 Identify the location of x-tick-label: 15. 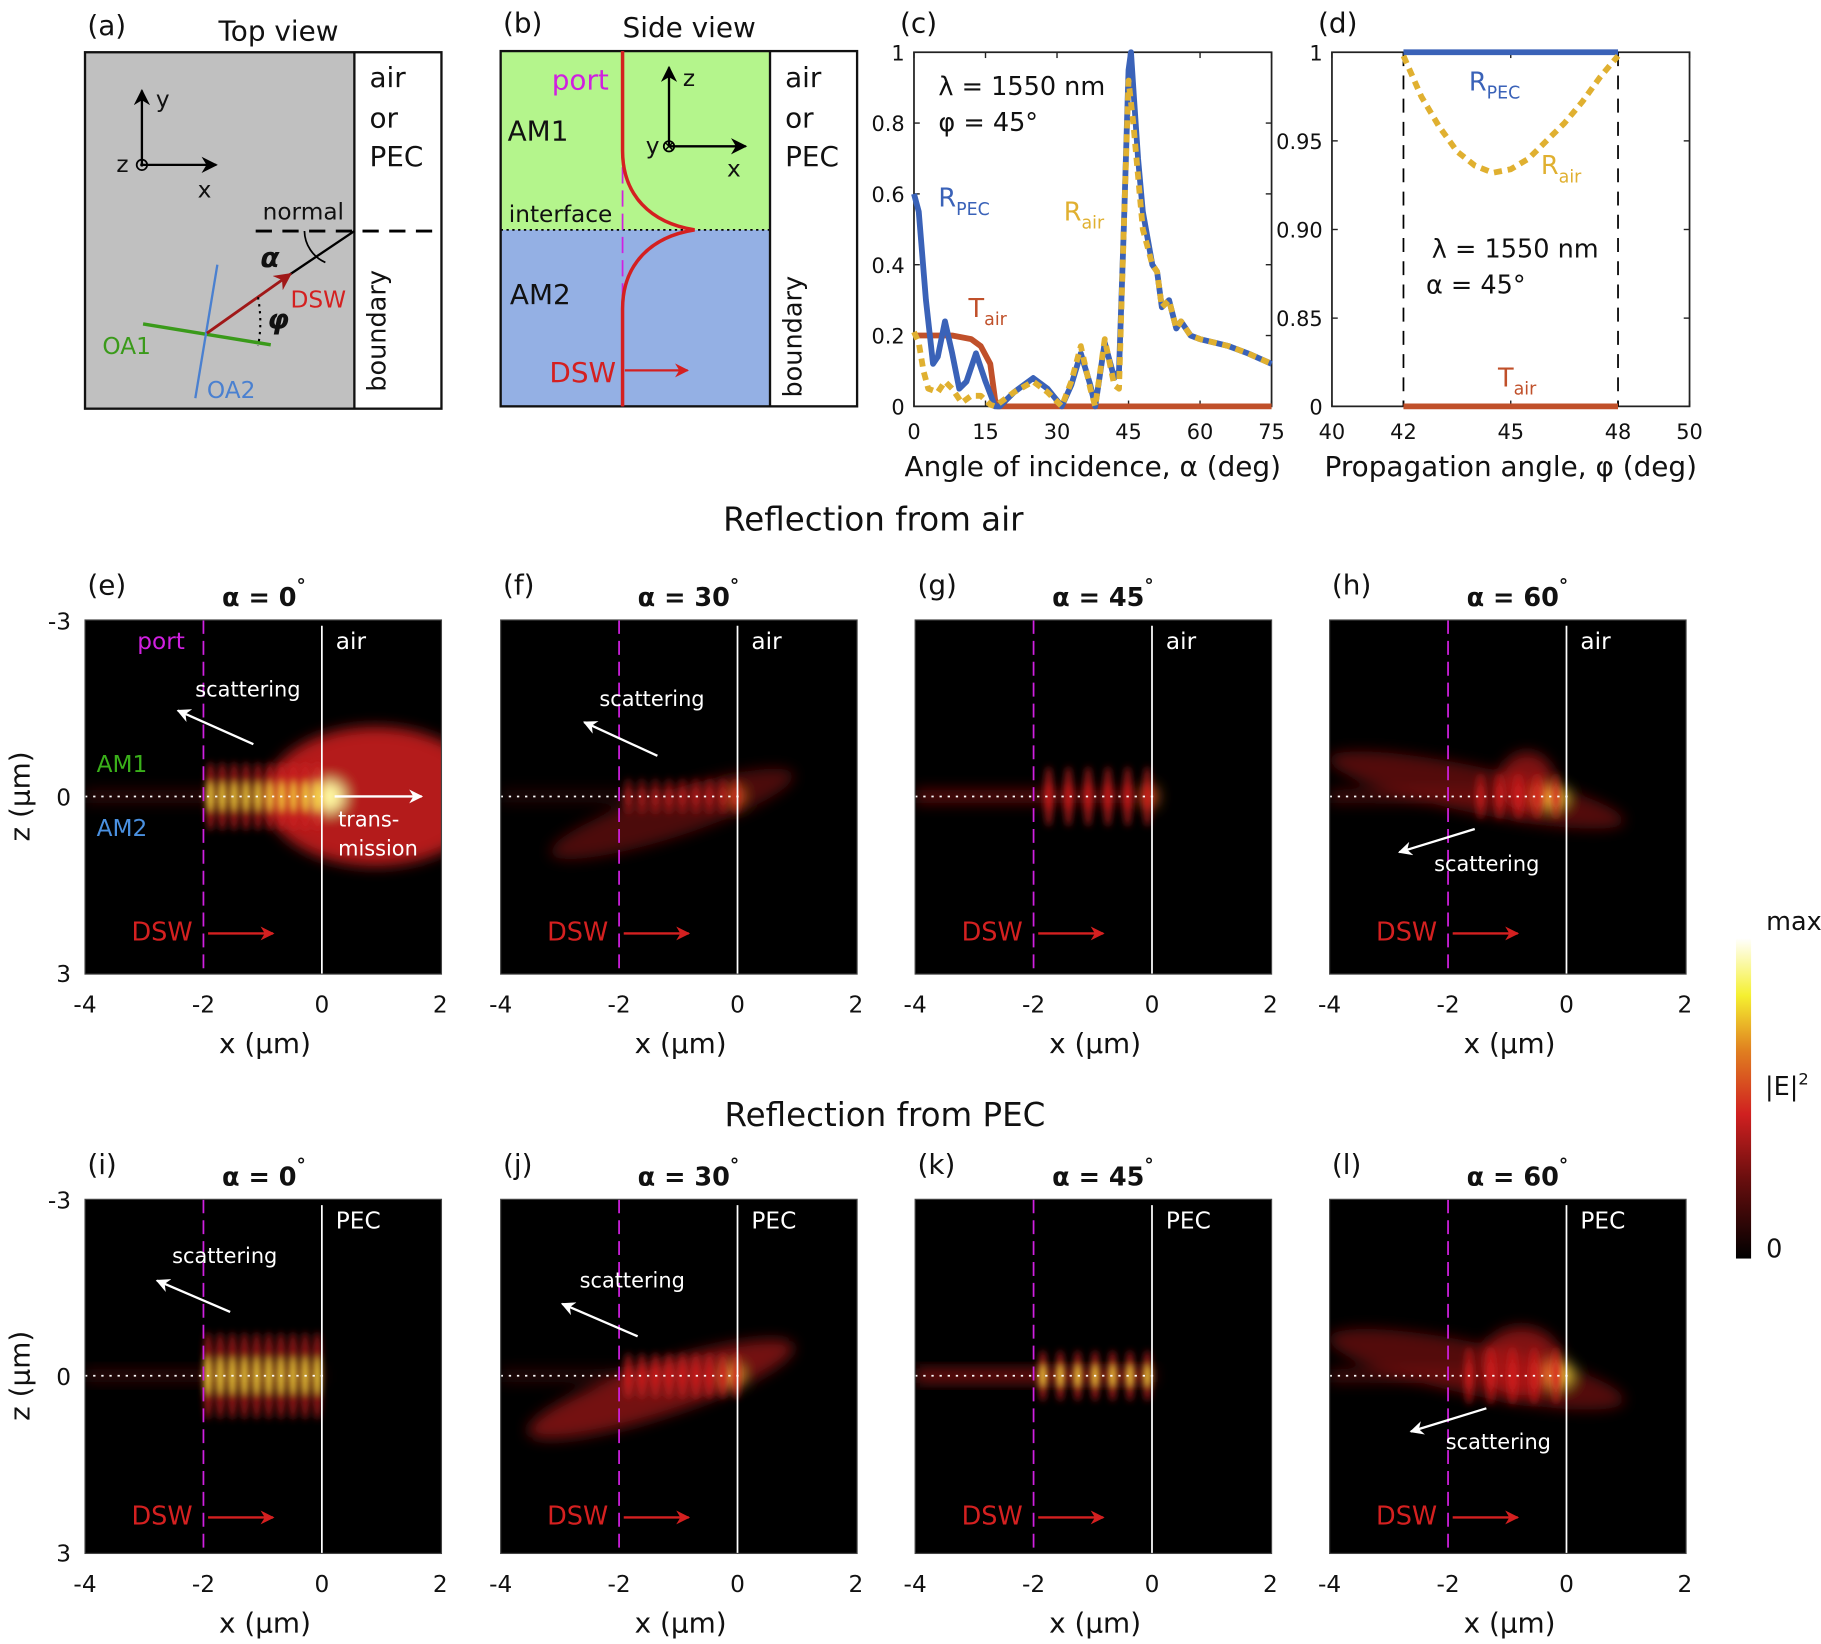
(985, 432).